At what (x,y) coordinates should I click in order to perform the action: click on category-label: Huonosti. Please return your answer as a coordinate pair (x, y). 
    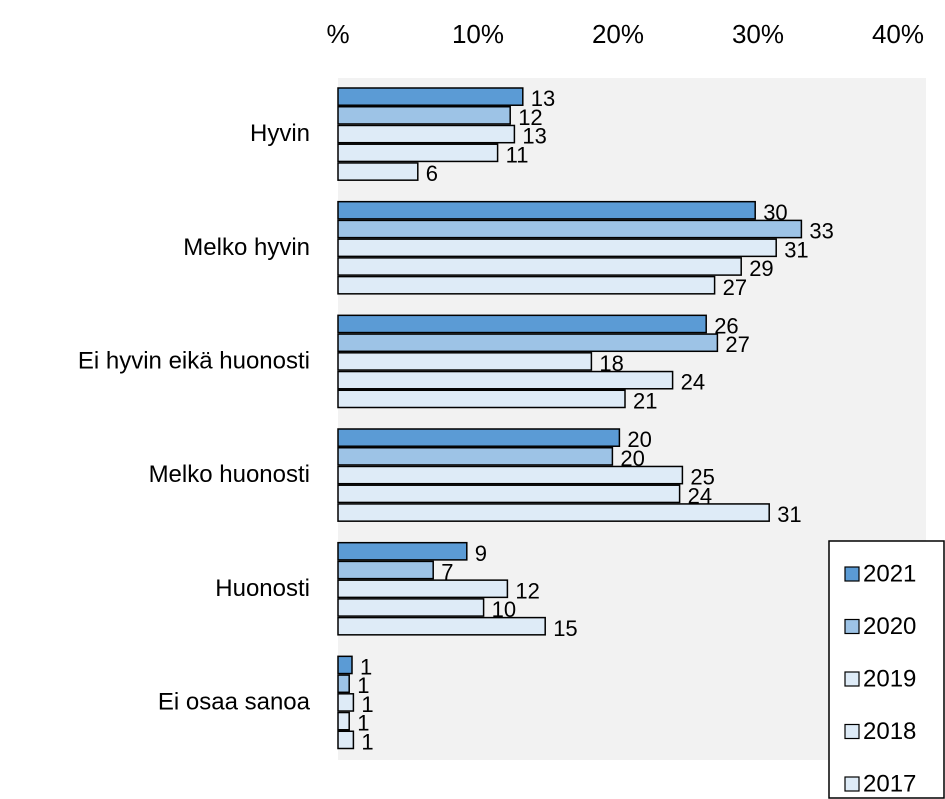
    Looking at the image, I should click on (262, 588).